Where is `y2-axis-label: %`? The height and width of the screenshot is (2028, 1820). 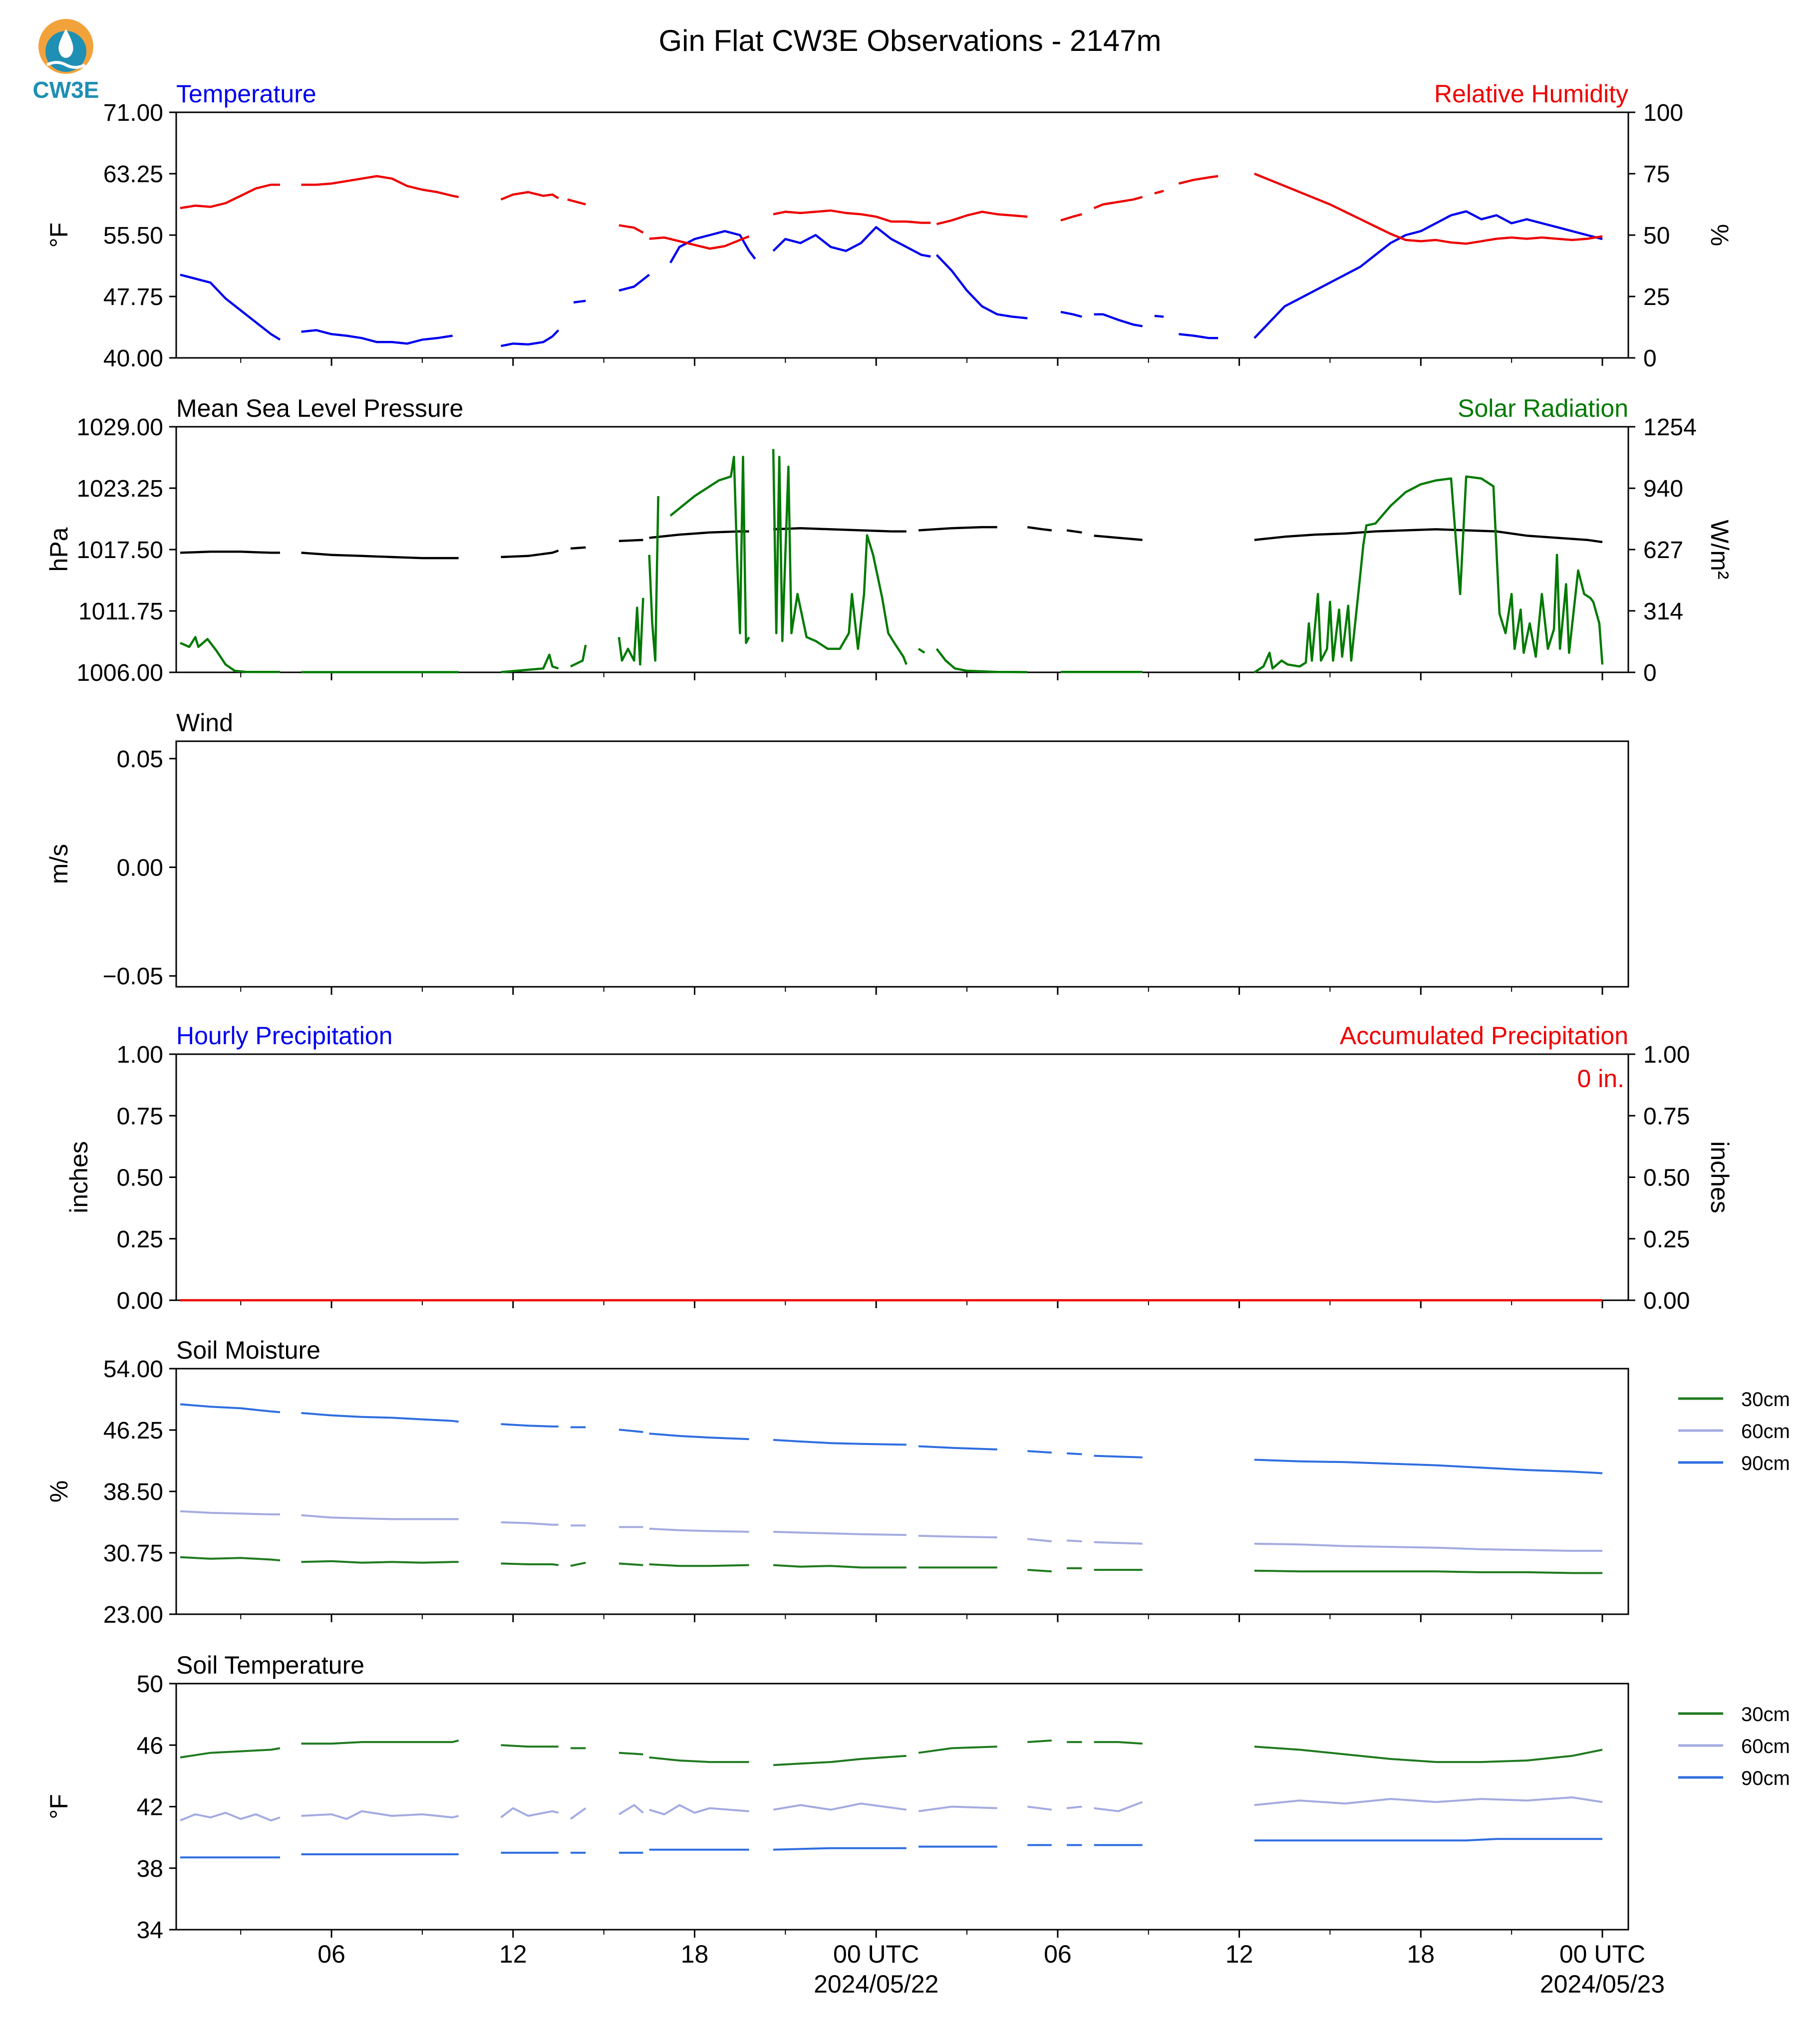 y2-axis-label: % is located at coordinates (1720, 235).